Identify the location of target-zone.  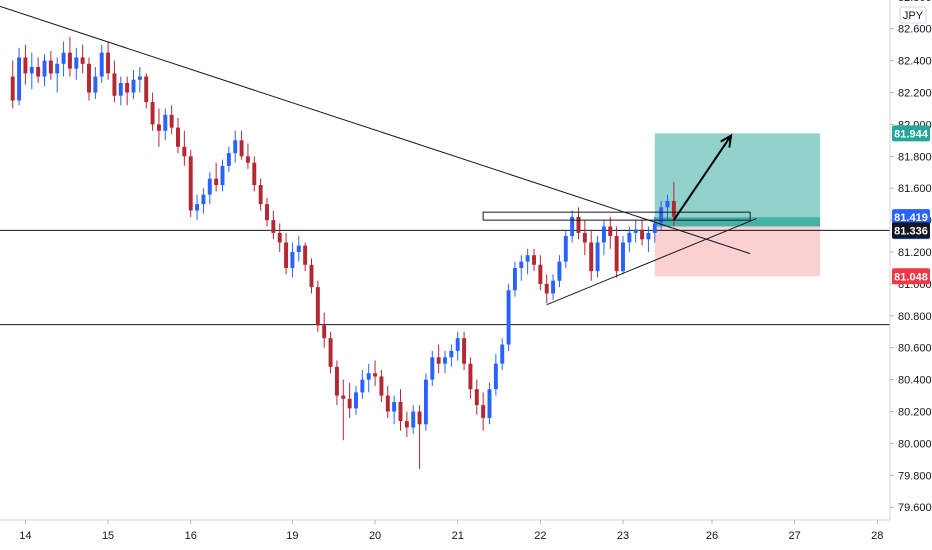
(737, 175).